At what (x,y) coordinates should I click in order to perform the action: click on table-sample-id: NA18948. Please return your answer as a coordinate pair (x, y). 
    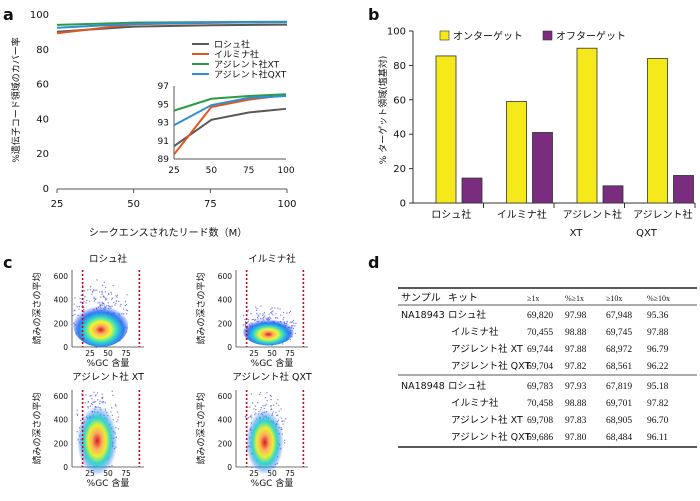
    Looking at the image, I should click on (423, 386).